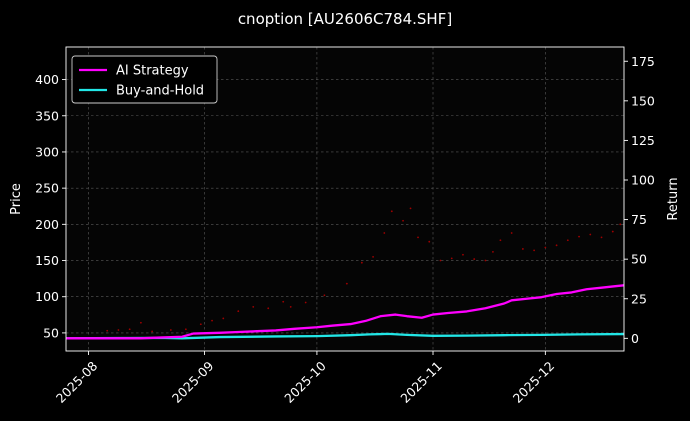 This screenshot has width=690, height=421. What do you see at coordinates (16, 199) in the screenshot?
I see `y-axis-title-left: Price` at bounding box center [16, 199].